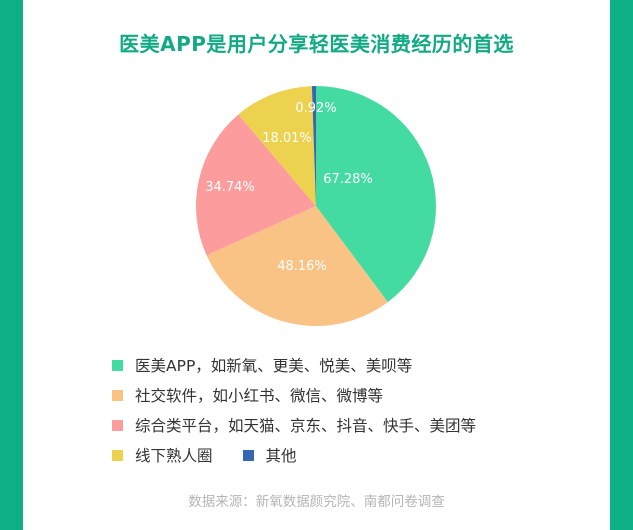  I want to click on slice-label: 48.16%, so click(302, 266).